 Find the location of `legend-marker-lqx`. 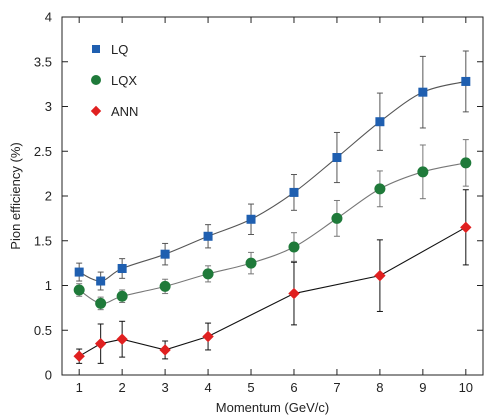

legend-marker-lqx is located at coordinates (96, 80).